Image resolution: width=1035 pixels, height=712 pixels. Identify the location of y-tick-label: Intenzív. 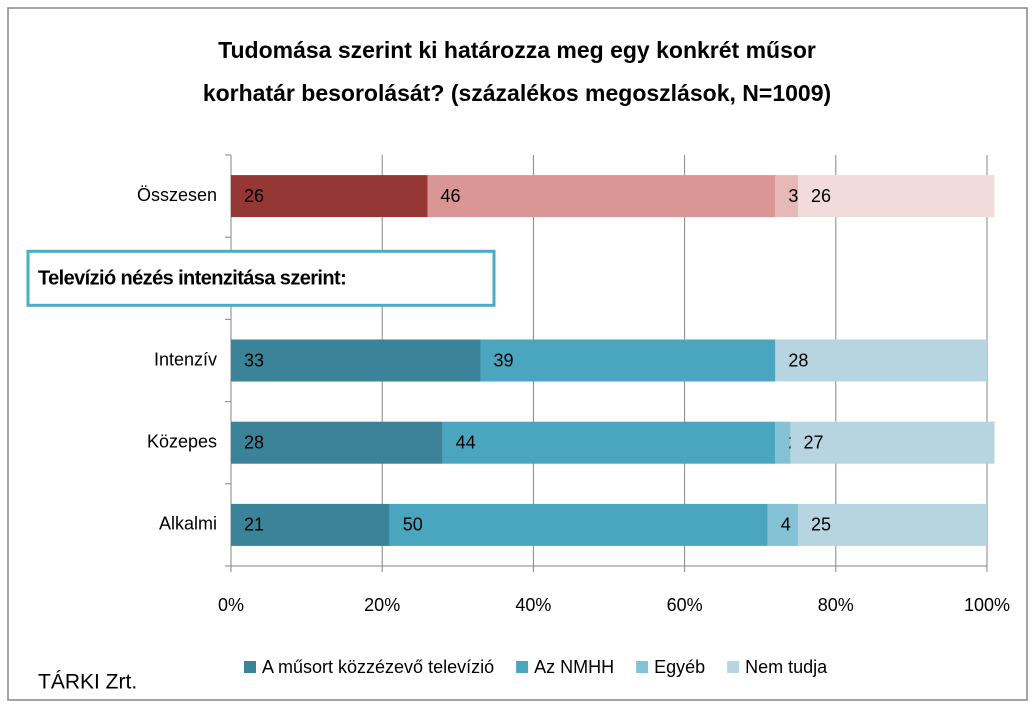
(185, 359).